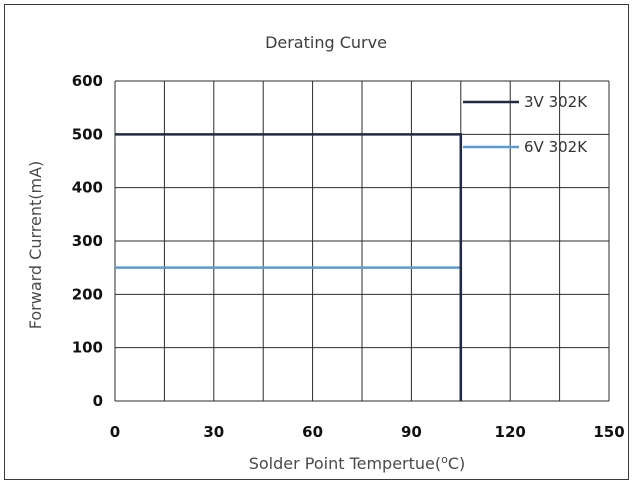 The height and width of the screenshot is (486, 635). Describe the element at coordinates (556, 147) in the screenshot. I see `legend-label-6v-302k: 6V 302K` at that location.